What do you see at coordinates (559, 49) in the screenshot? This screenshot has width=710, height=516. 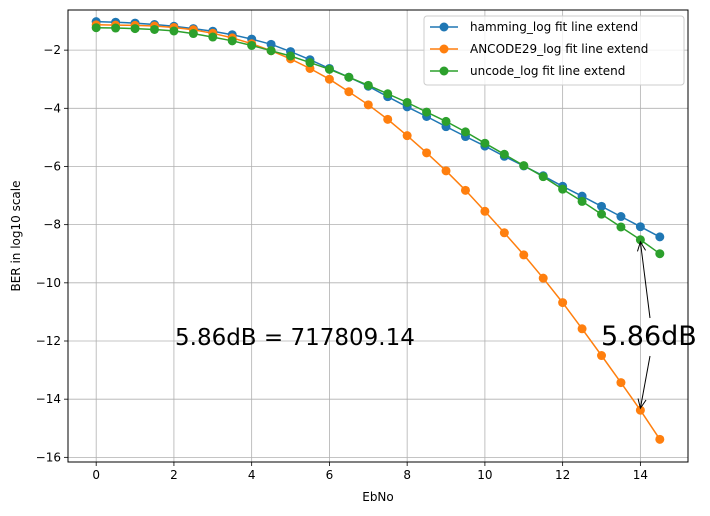 I see `legend-label: ANCODE29_log fit line extend` at bounding box center [559, 49].